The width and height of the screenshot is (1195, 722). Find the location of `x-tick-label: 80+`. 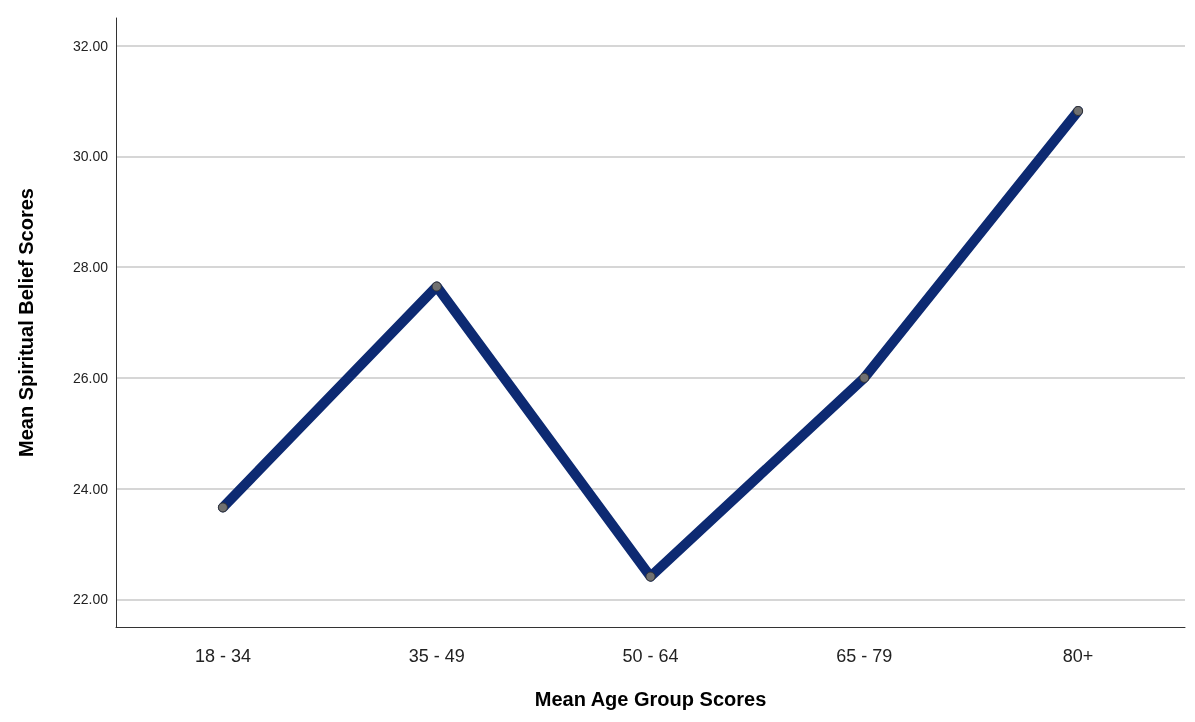

x-tick-label: 80+ is located at coordinates (1078, 656).